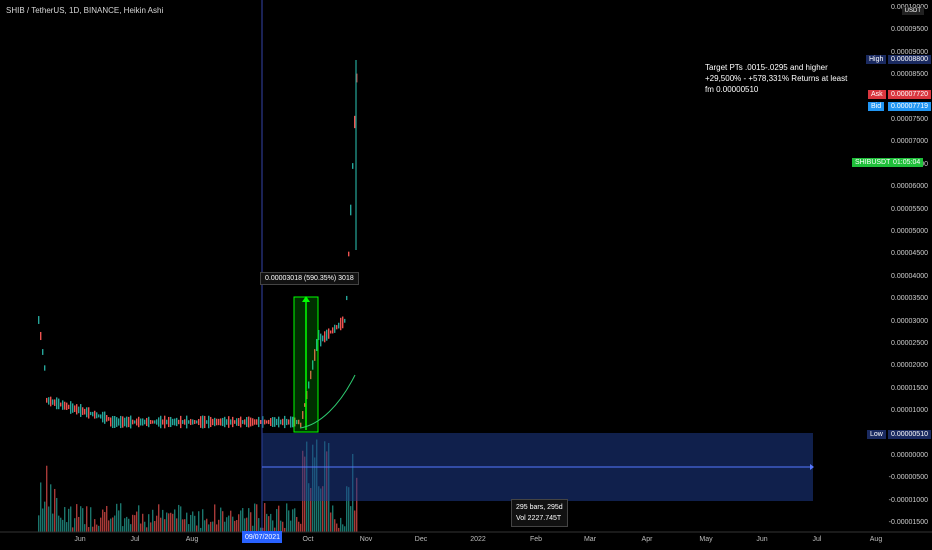  Describe the element at coordinates (539, 507) in the screenshot. I see `range-bars-count: 295 bars, 295d` at that location.